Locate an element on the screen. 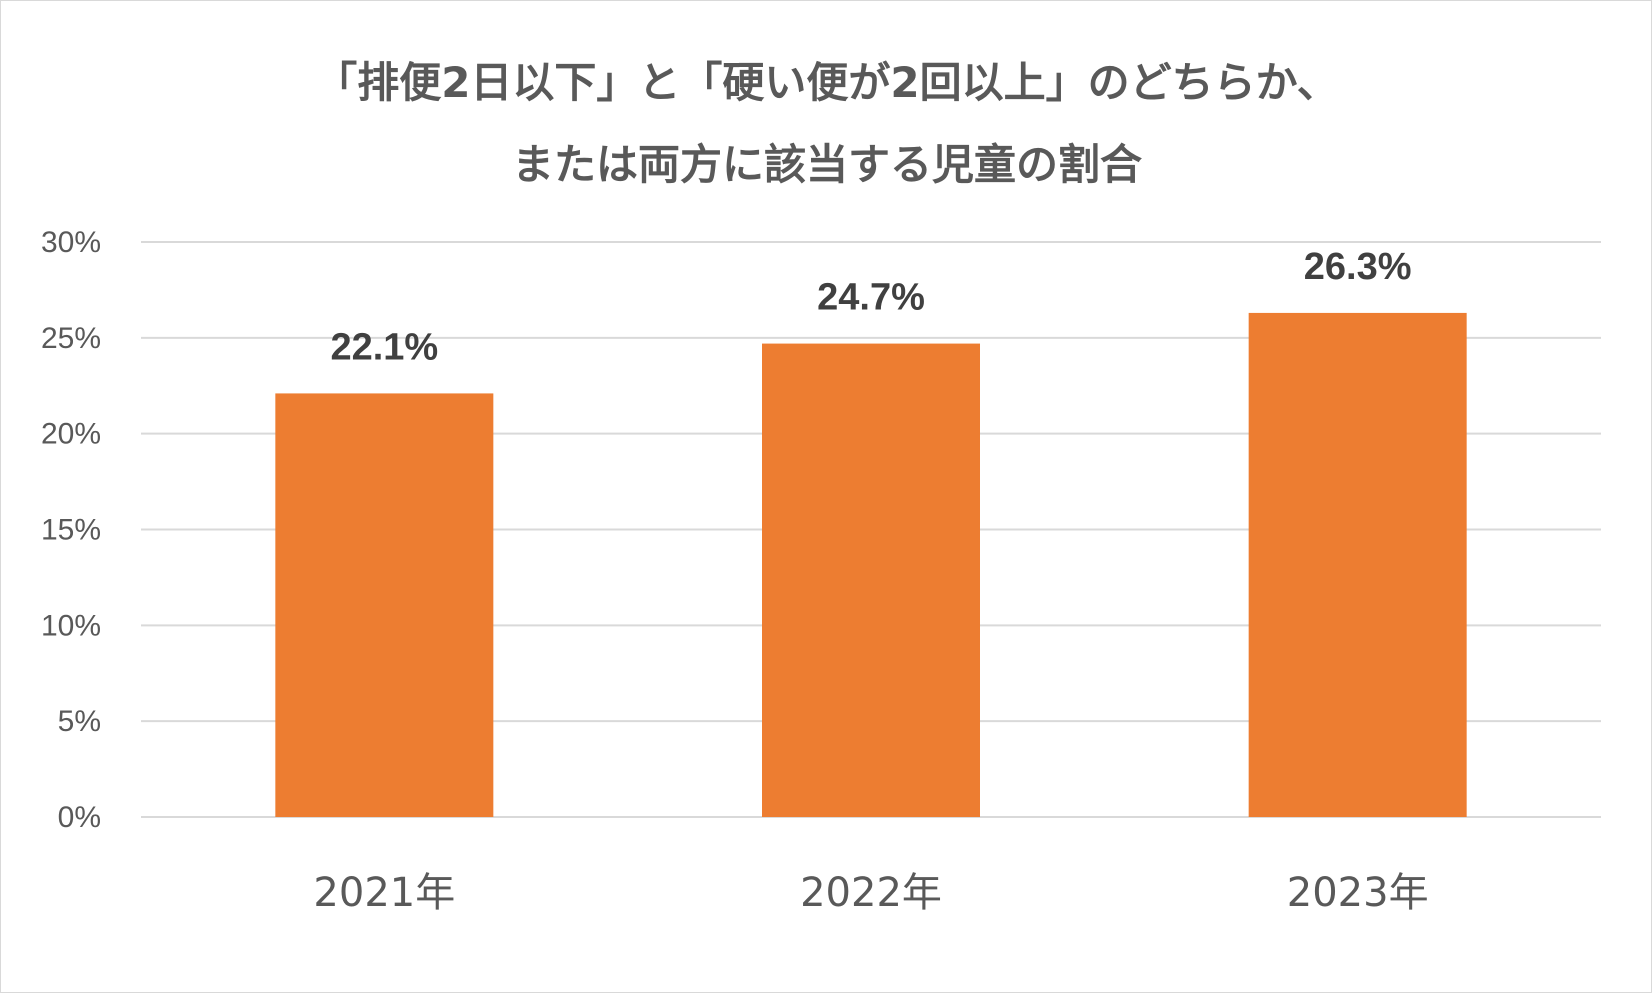 Image resolution: width=1652 pixels, height=994 pixels. data-label: 24.7% is located at coordinates (871, 298).